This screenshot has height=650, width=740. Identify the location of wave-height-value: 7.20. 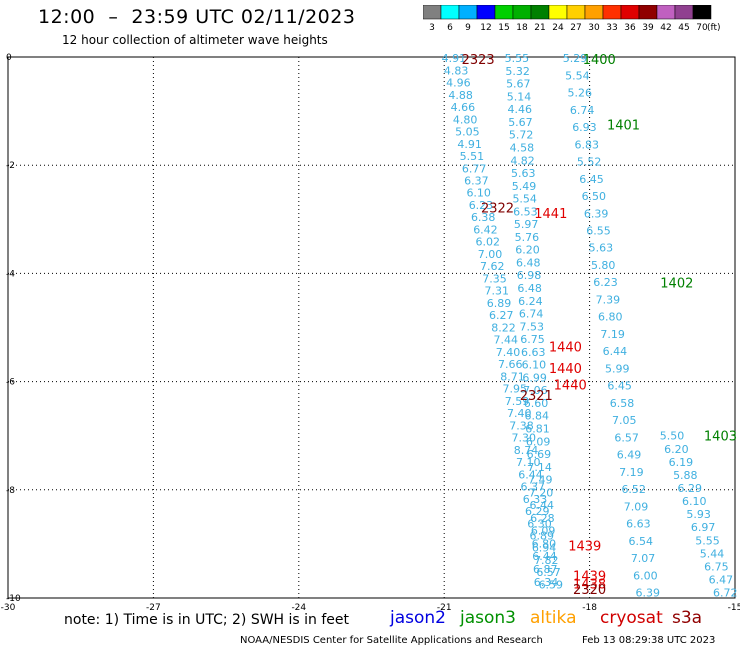
(541, 492).